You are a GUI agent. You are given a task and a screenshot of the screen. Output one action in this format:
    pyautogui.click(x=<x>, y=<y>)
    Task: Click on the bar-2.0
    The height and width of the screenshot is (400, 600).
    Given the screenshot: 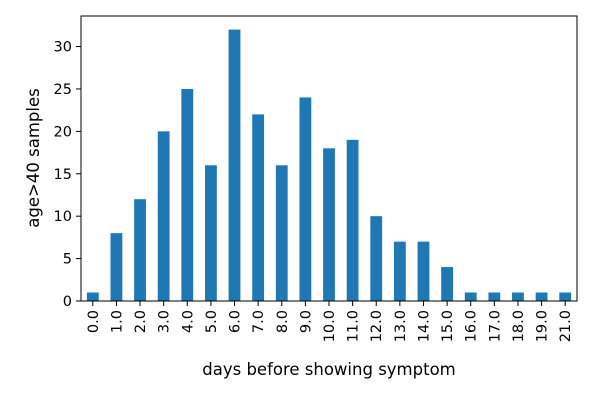 What is the action you would take?
    pyautogui.click(x=140, y=250)
    